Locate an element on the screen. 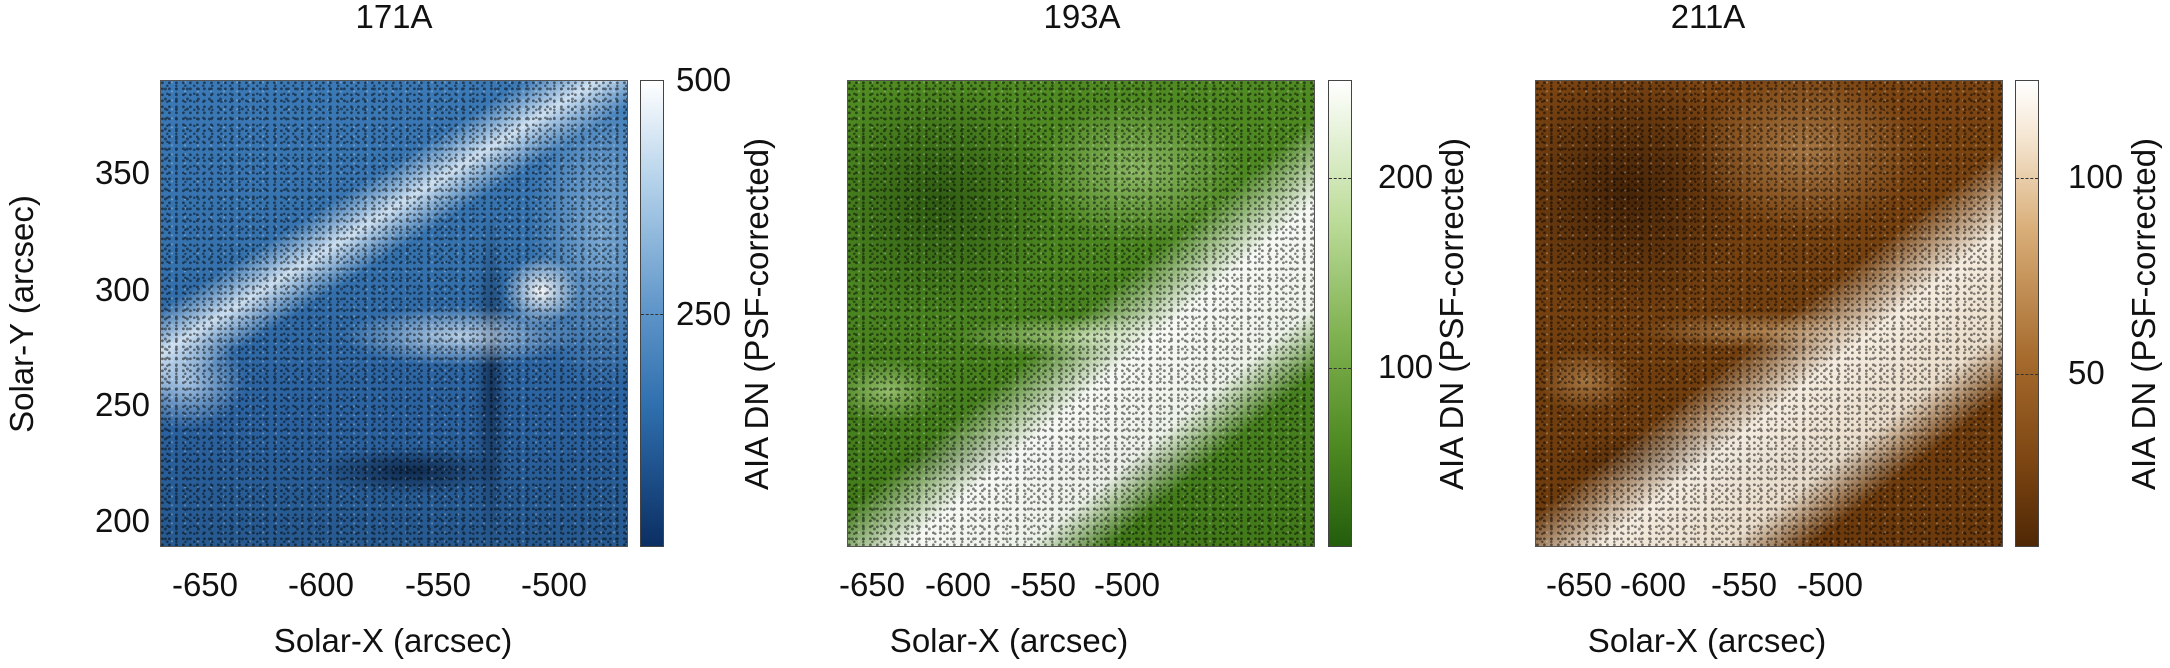  y-tick-label: 250 is located at coordinates (122, 404).